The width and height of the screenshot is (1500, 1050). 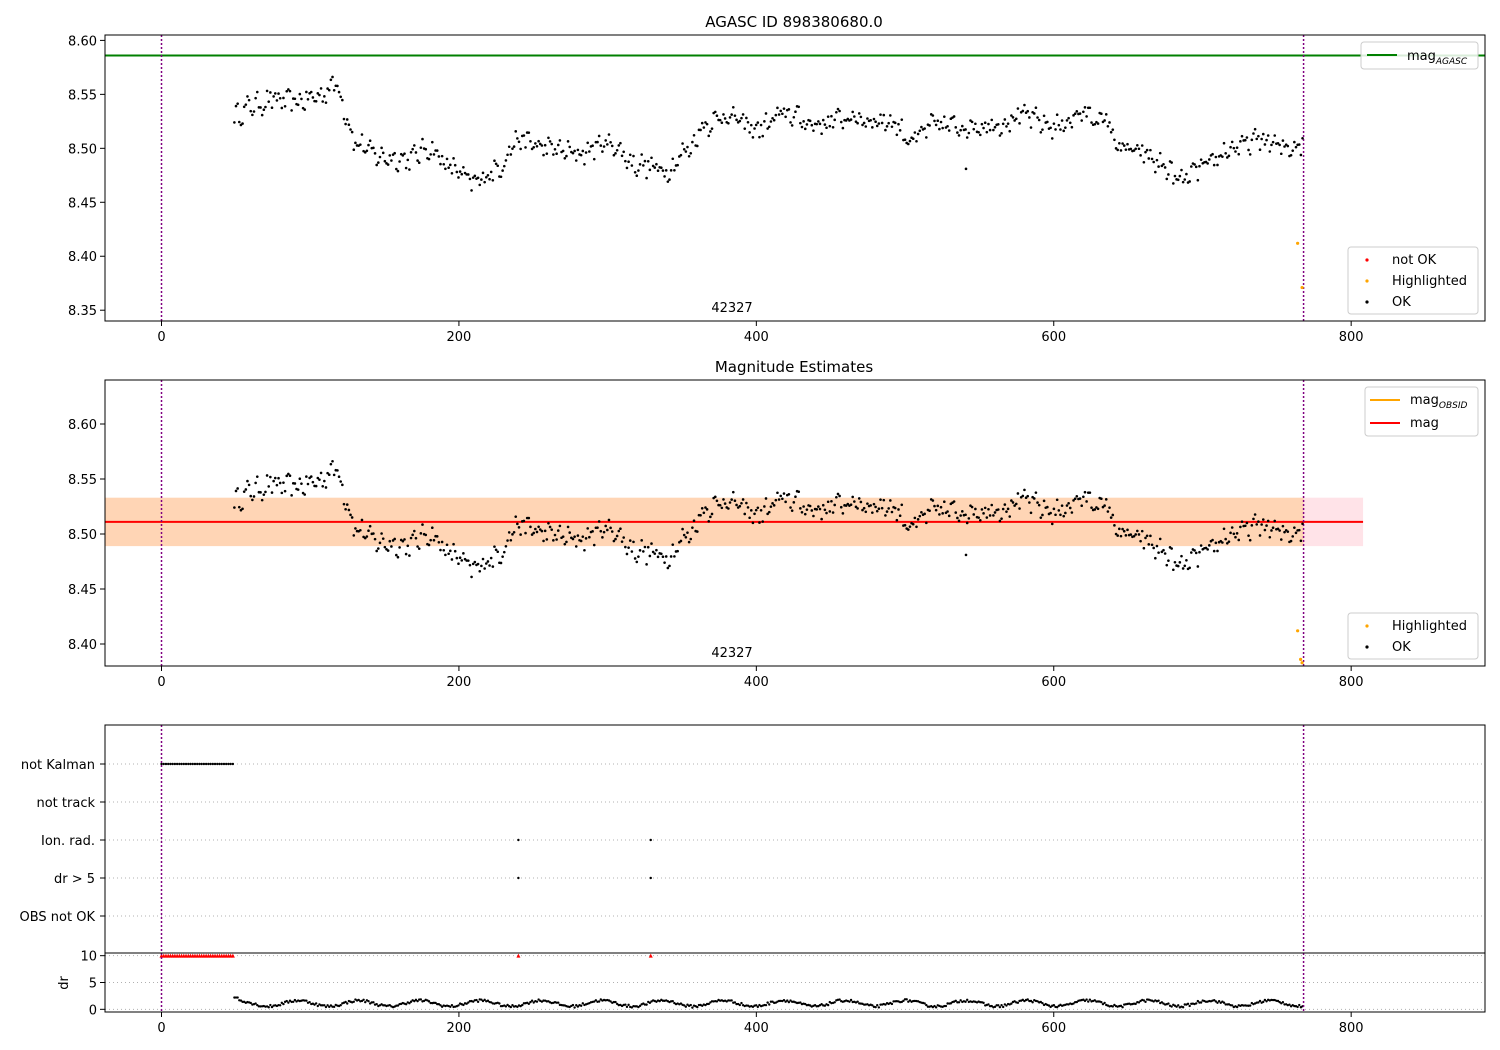 I want to click on y-tick-label: 0, so click(x=93, y=1010).